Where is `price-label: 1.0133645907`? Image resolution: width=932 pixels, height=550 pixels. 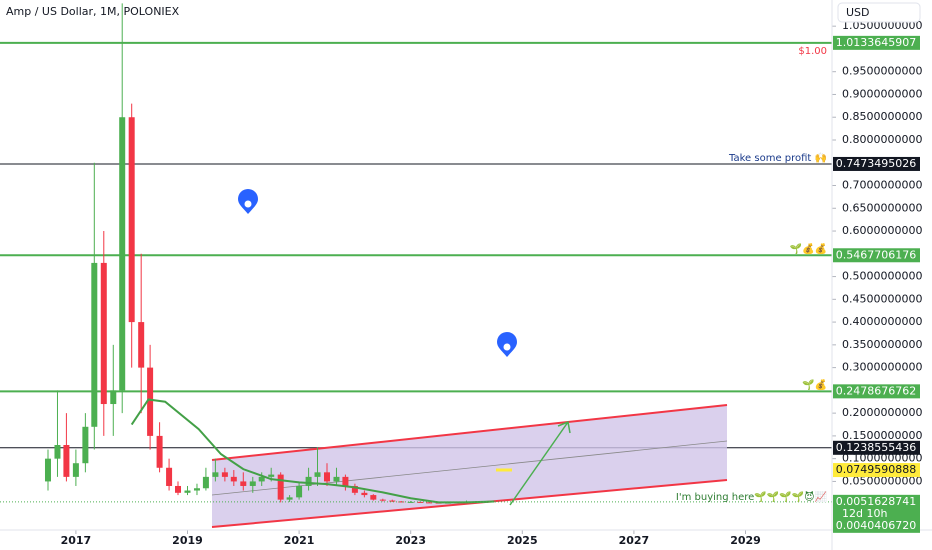 price-label: 1.0133645907 is located at coordinates (876, 42).